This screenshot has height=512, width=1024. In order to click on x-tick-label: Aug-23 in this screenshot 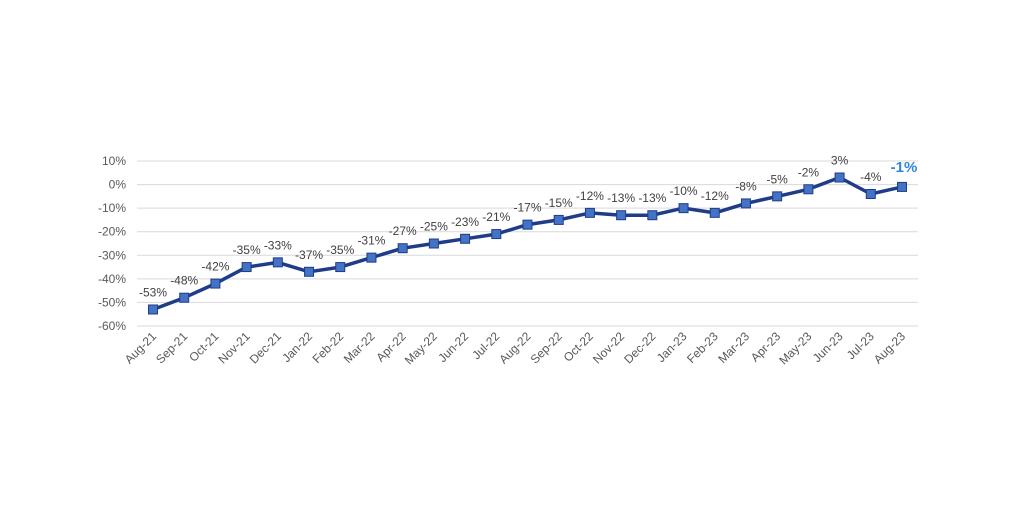, I will do `click(889, 347)`.